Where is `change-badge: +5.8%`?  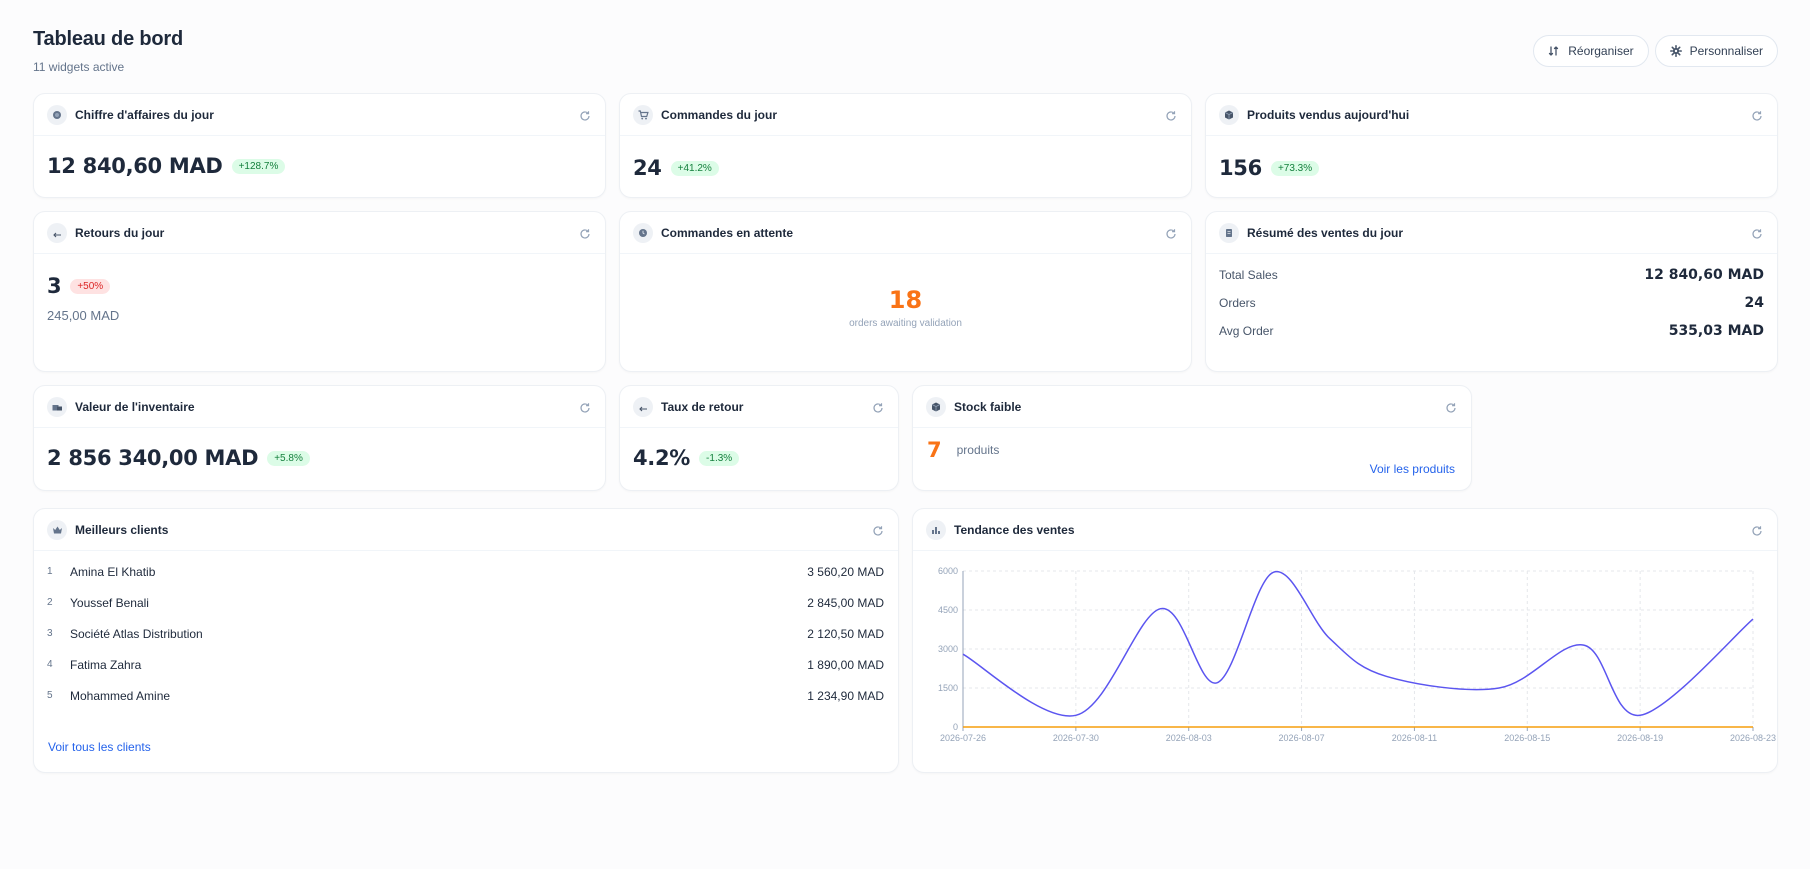 change-badge: +5.8% is located at coordinates (288, 458).